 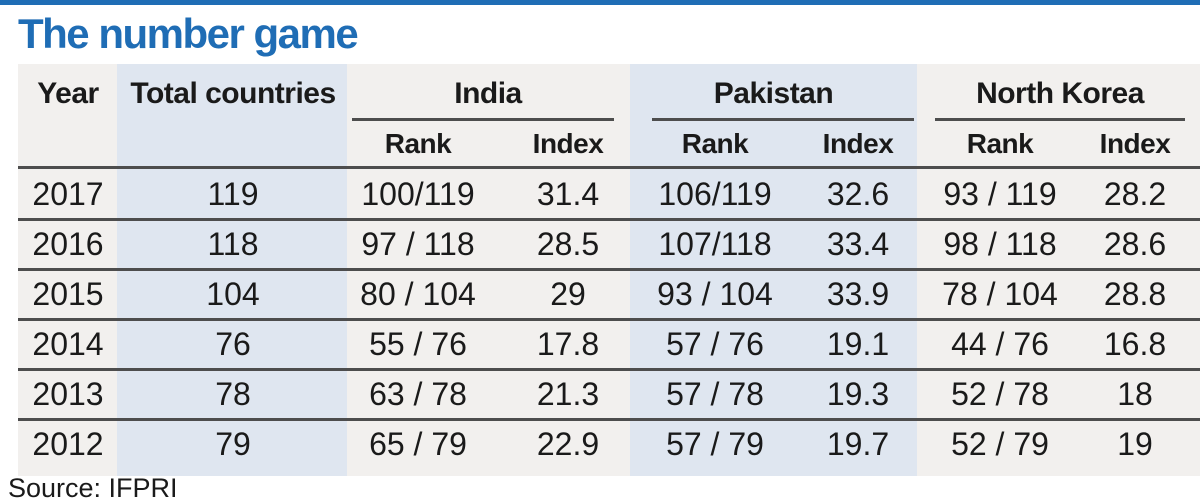 I want to click on source-note: Source: IFPRI, so click(x=93, y=488).